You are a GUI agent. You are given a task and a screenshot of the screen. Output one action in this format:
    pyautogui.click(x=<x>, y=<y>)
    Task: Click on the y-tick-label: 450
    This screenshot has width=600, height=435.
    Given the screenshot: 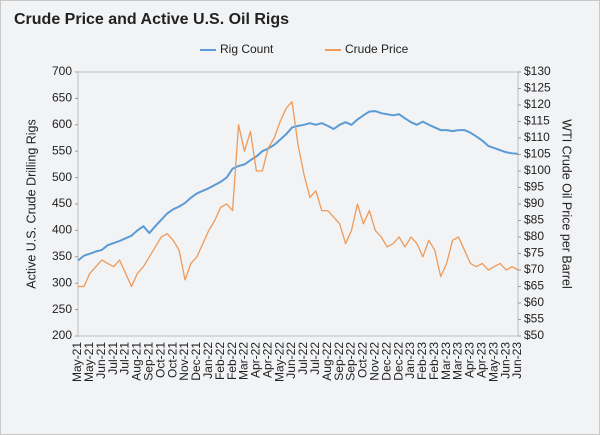 What is the action you would take?
    pyautogui.click(x=62, y=203)
    